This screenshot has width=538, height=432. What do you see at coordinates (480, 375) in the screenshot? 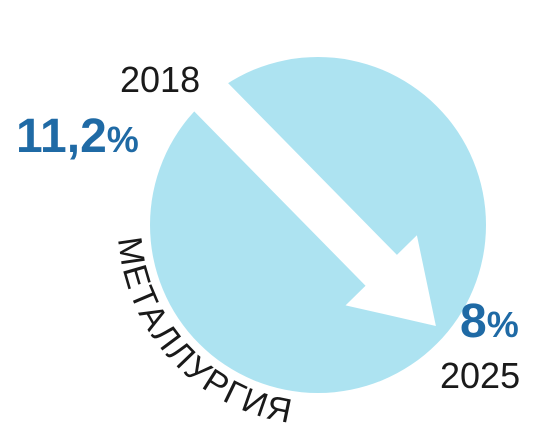
I see `end-year: 2025` at bounding box center [480, 375].